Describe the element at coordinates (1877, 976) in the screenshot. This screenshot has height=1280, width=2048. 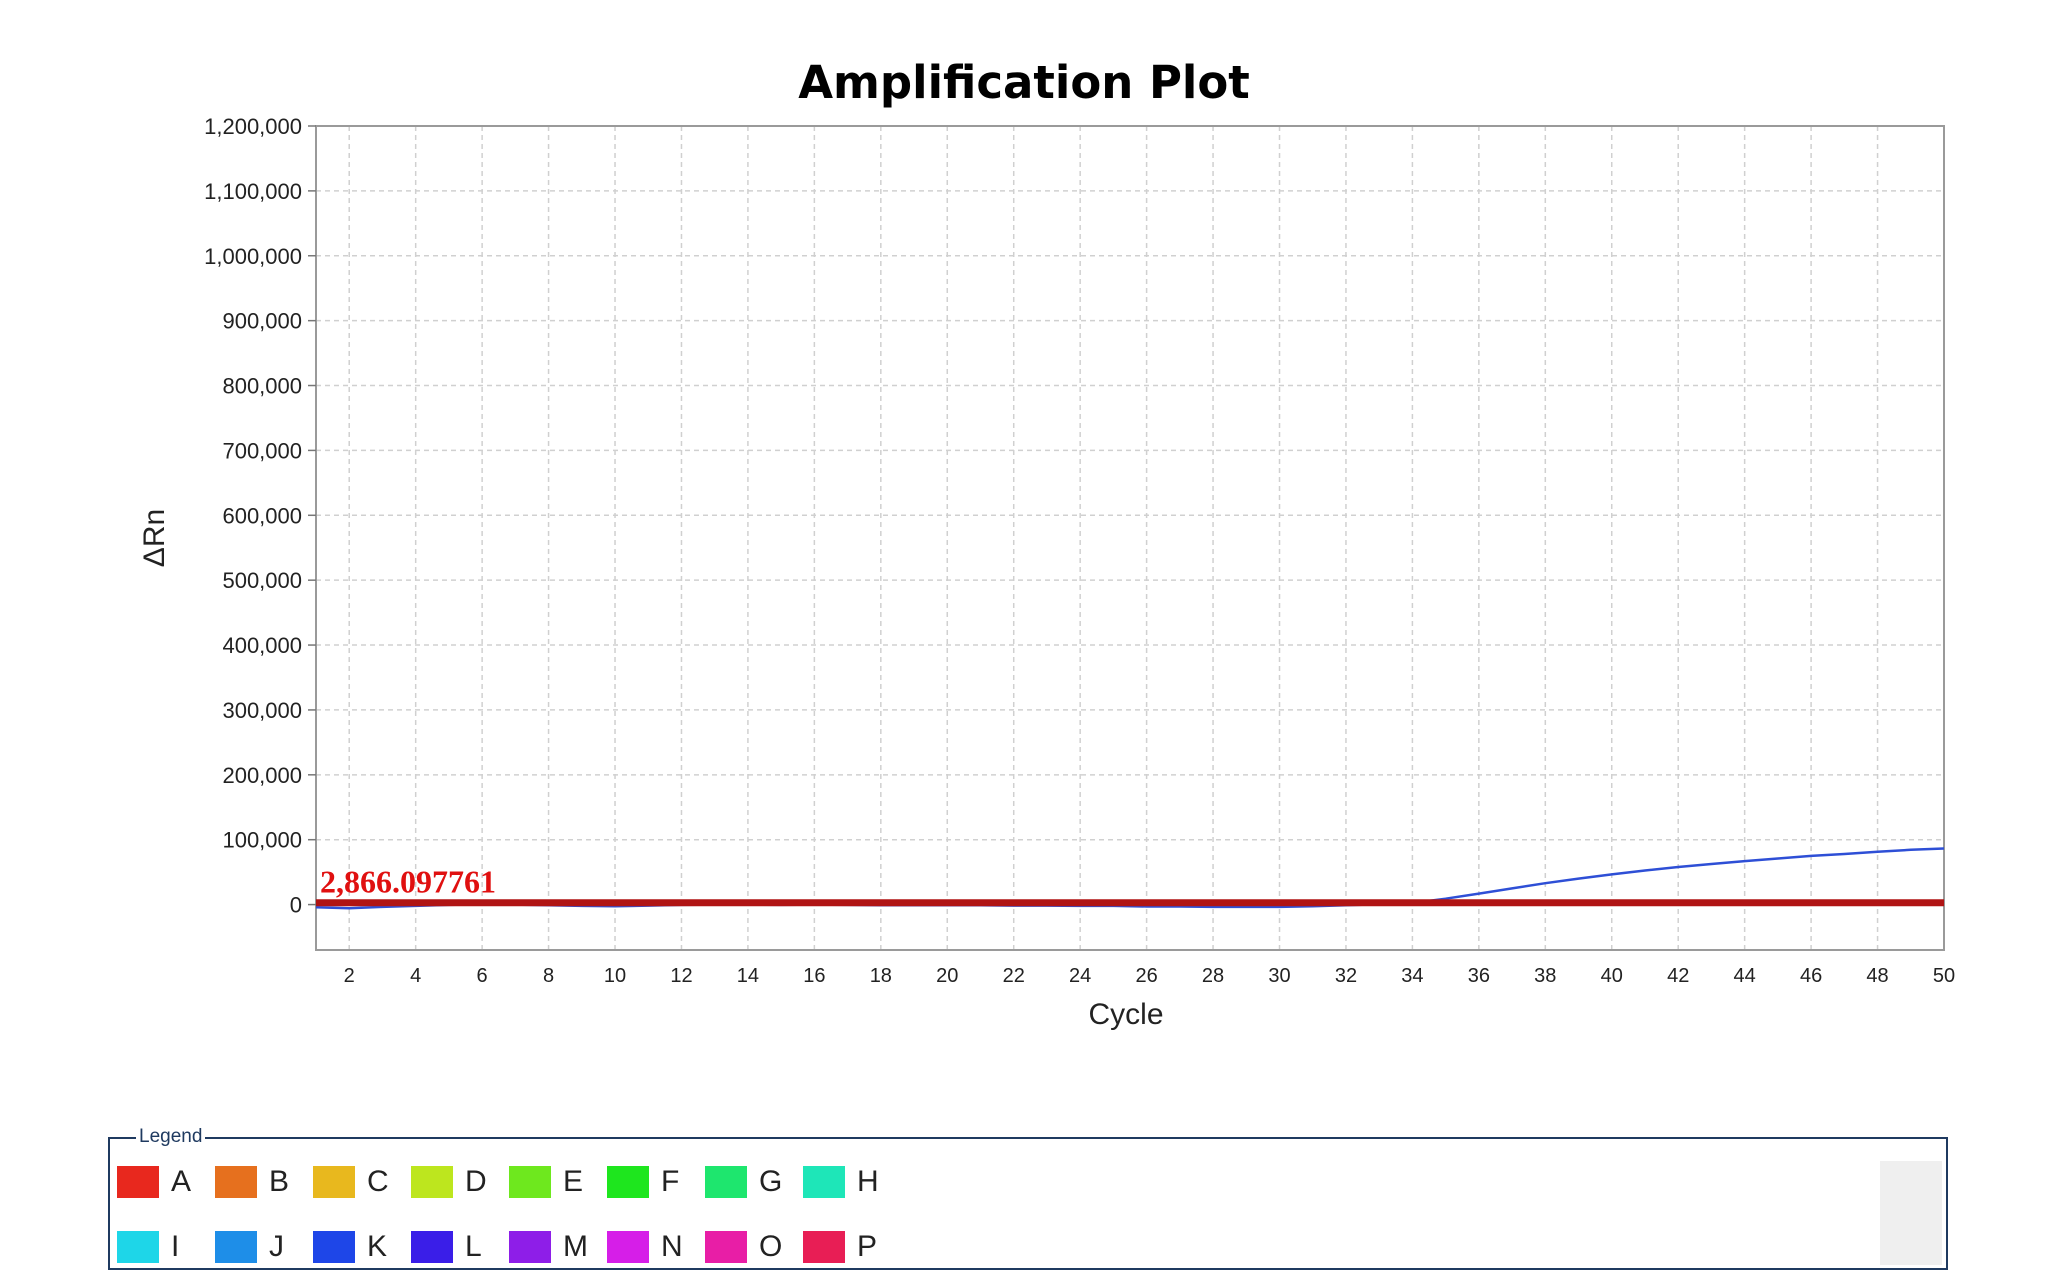
I see `x-tick-label: 48` at that location.